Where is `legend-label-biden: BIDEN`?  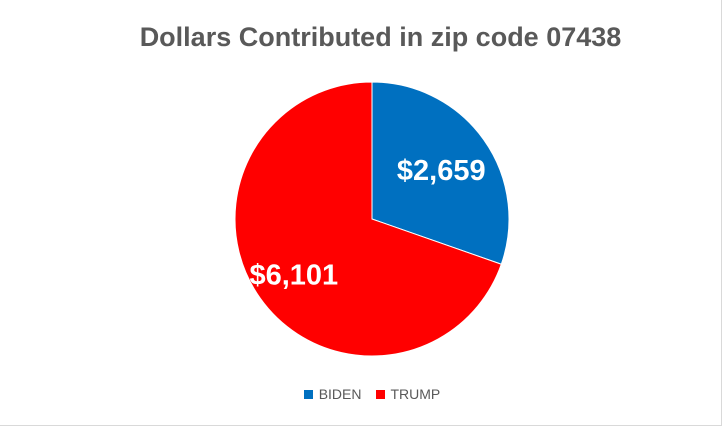
legend-label-biden: BIDEN is located at coordinates (340, 394).